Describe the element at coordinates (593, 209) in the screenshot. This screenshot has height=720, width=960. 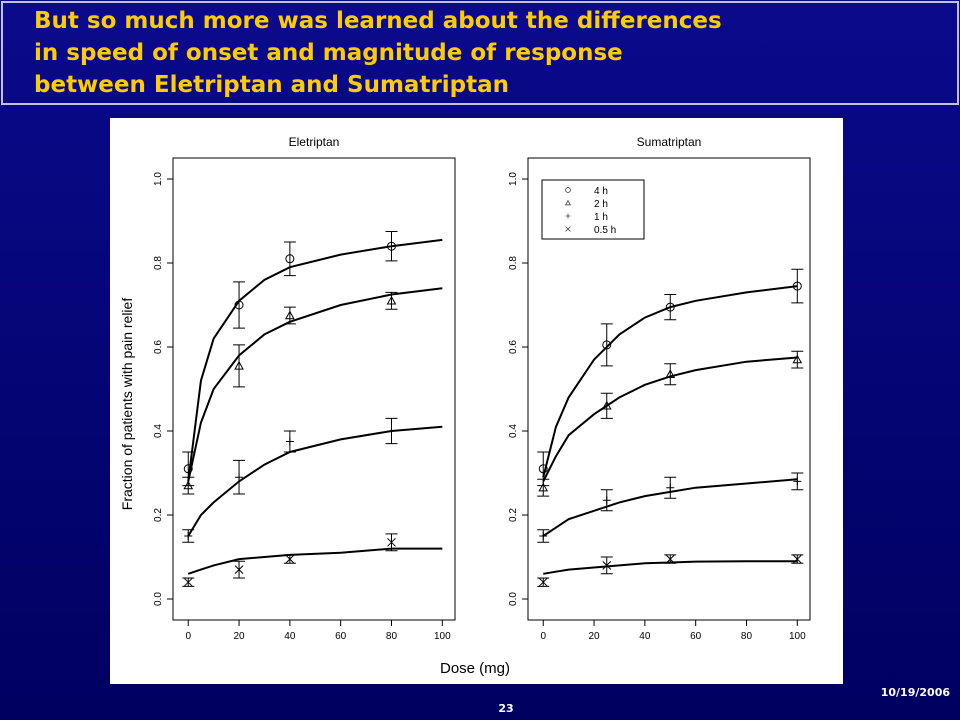
I see `legend-box` at that location.